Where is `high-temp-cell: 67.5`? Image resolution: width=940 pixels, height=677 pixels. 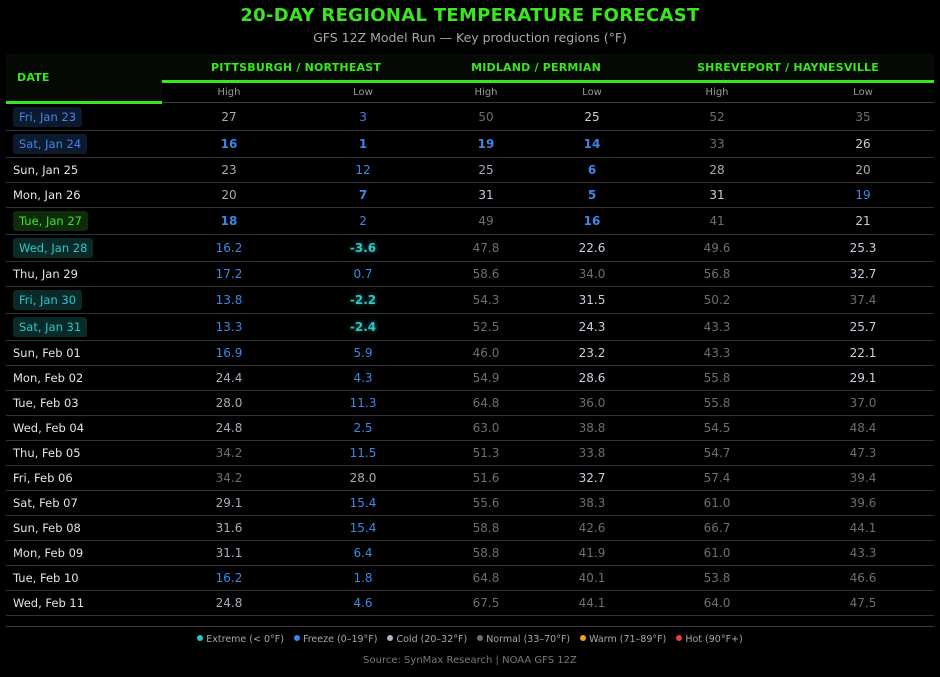 high-temp-cell: 67.5 is located at coordinates (486, 603).